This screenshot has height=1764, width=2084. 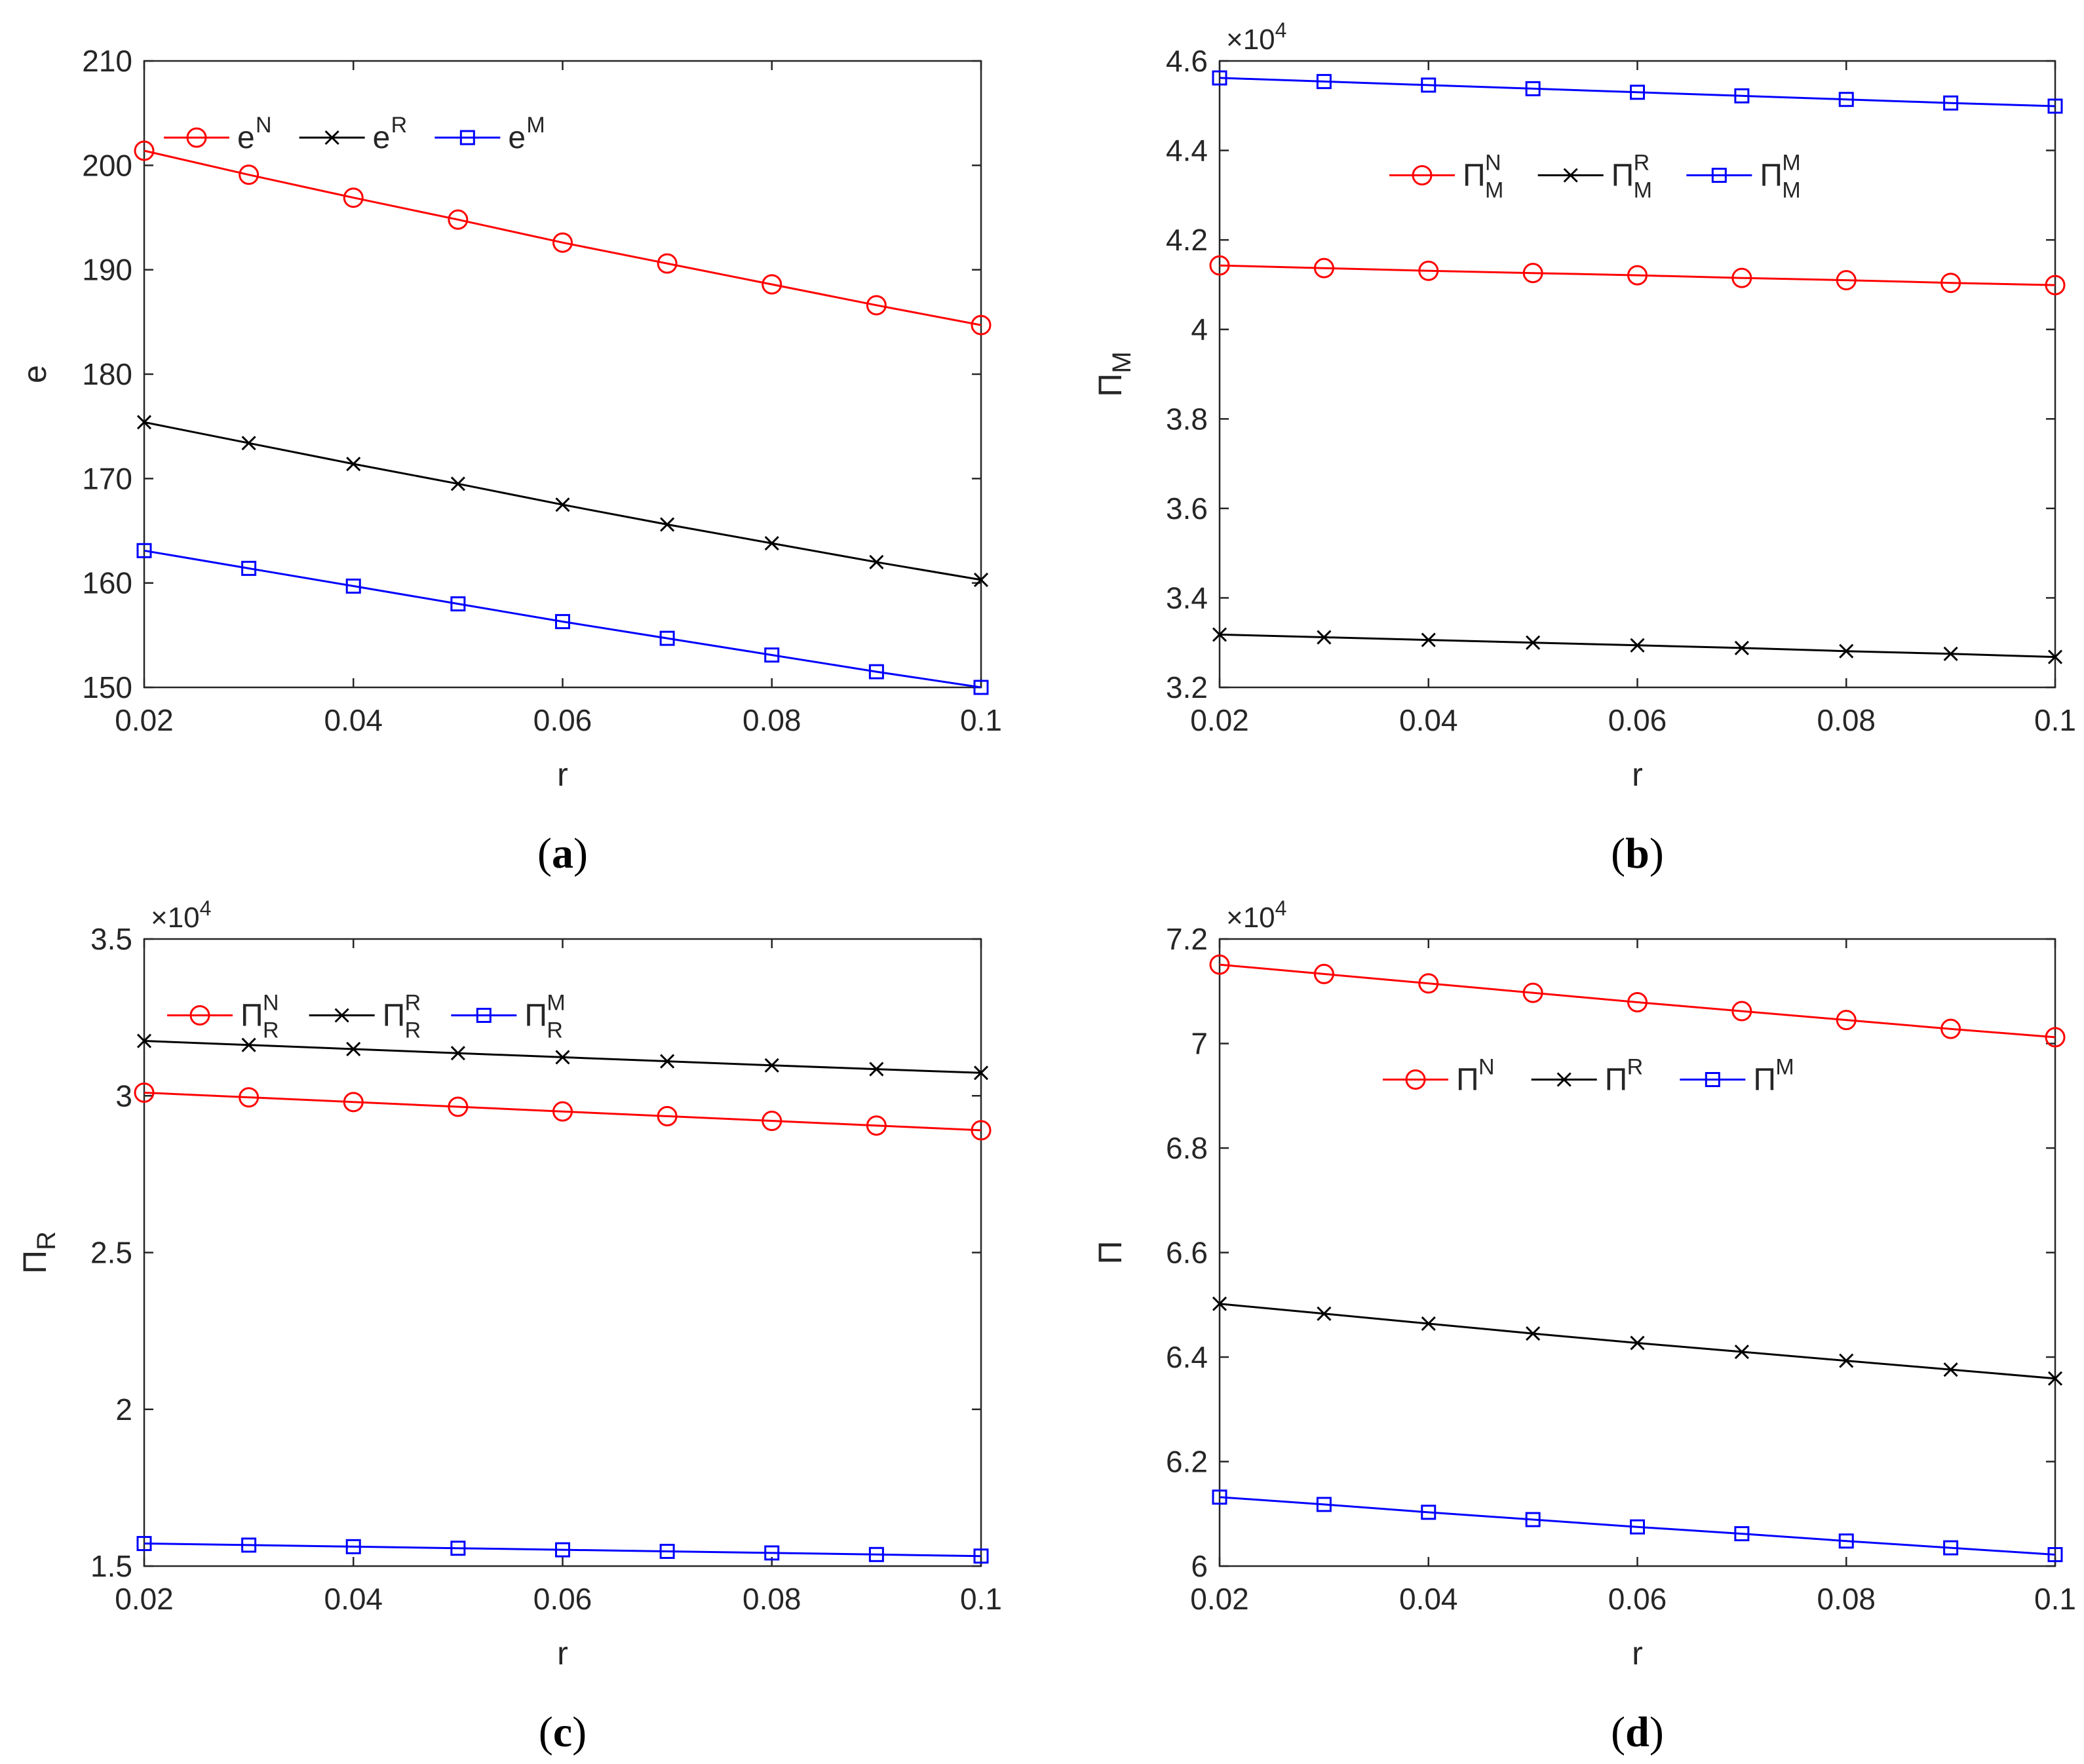 I want to click on y-tick-label: 160, so click(x=107, y=583).